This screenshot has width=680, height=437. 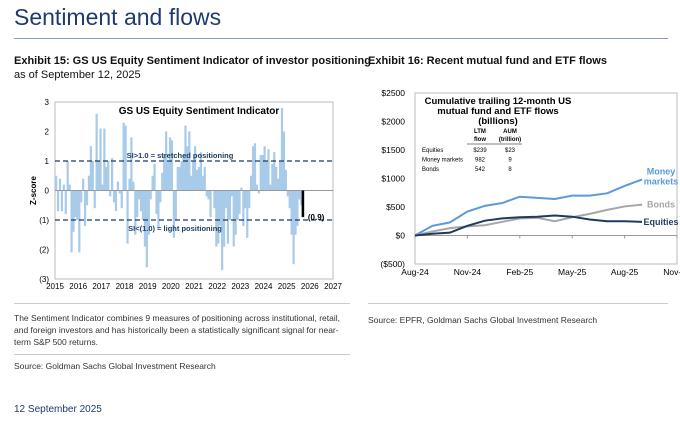 What do you see at coordinates (661, 182) in the screenshot?
I see `series-label-line: markets` at bounding box center [661, 182].